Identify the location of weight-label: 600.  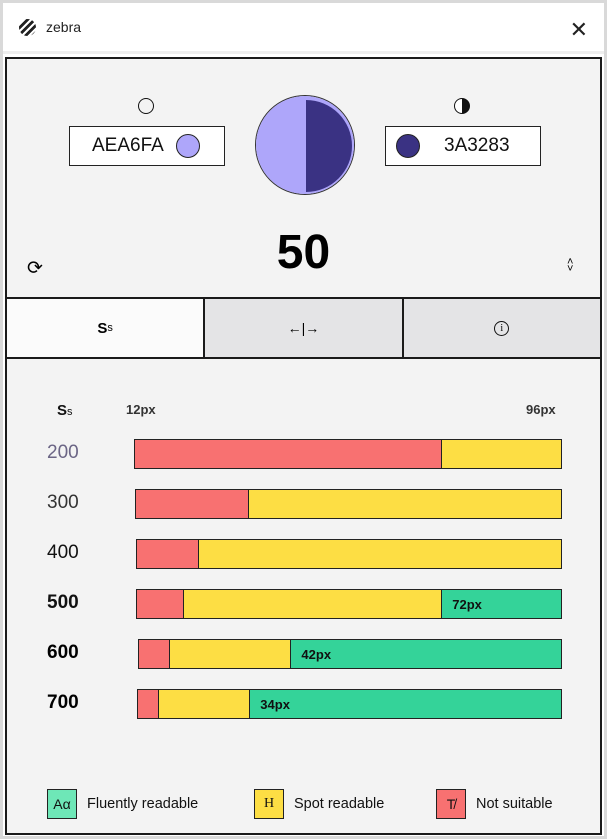
(63, 652).